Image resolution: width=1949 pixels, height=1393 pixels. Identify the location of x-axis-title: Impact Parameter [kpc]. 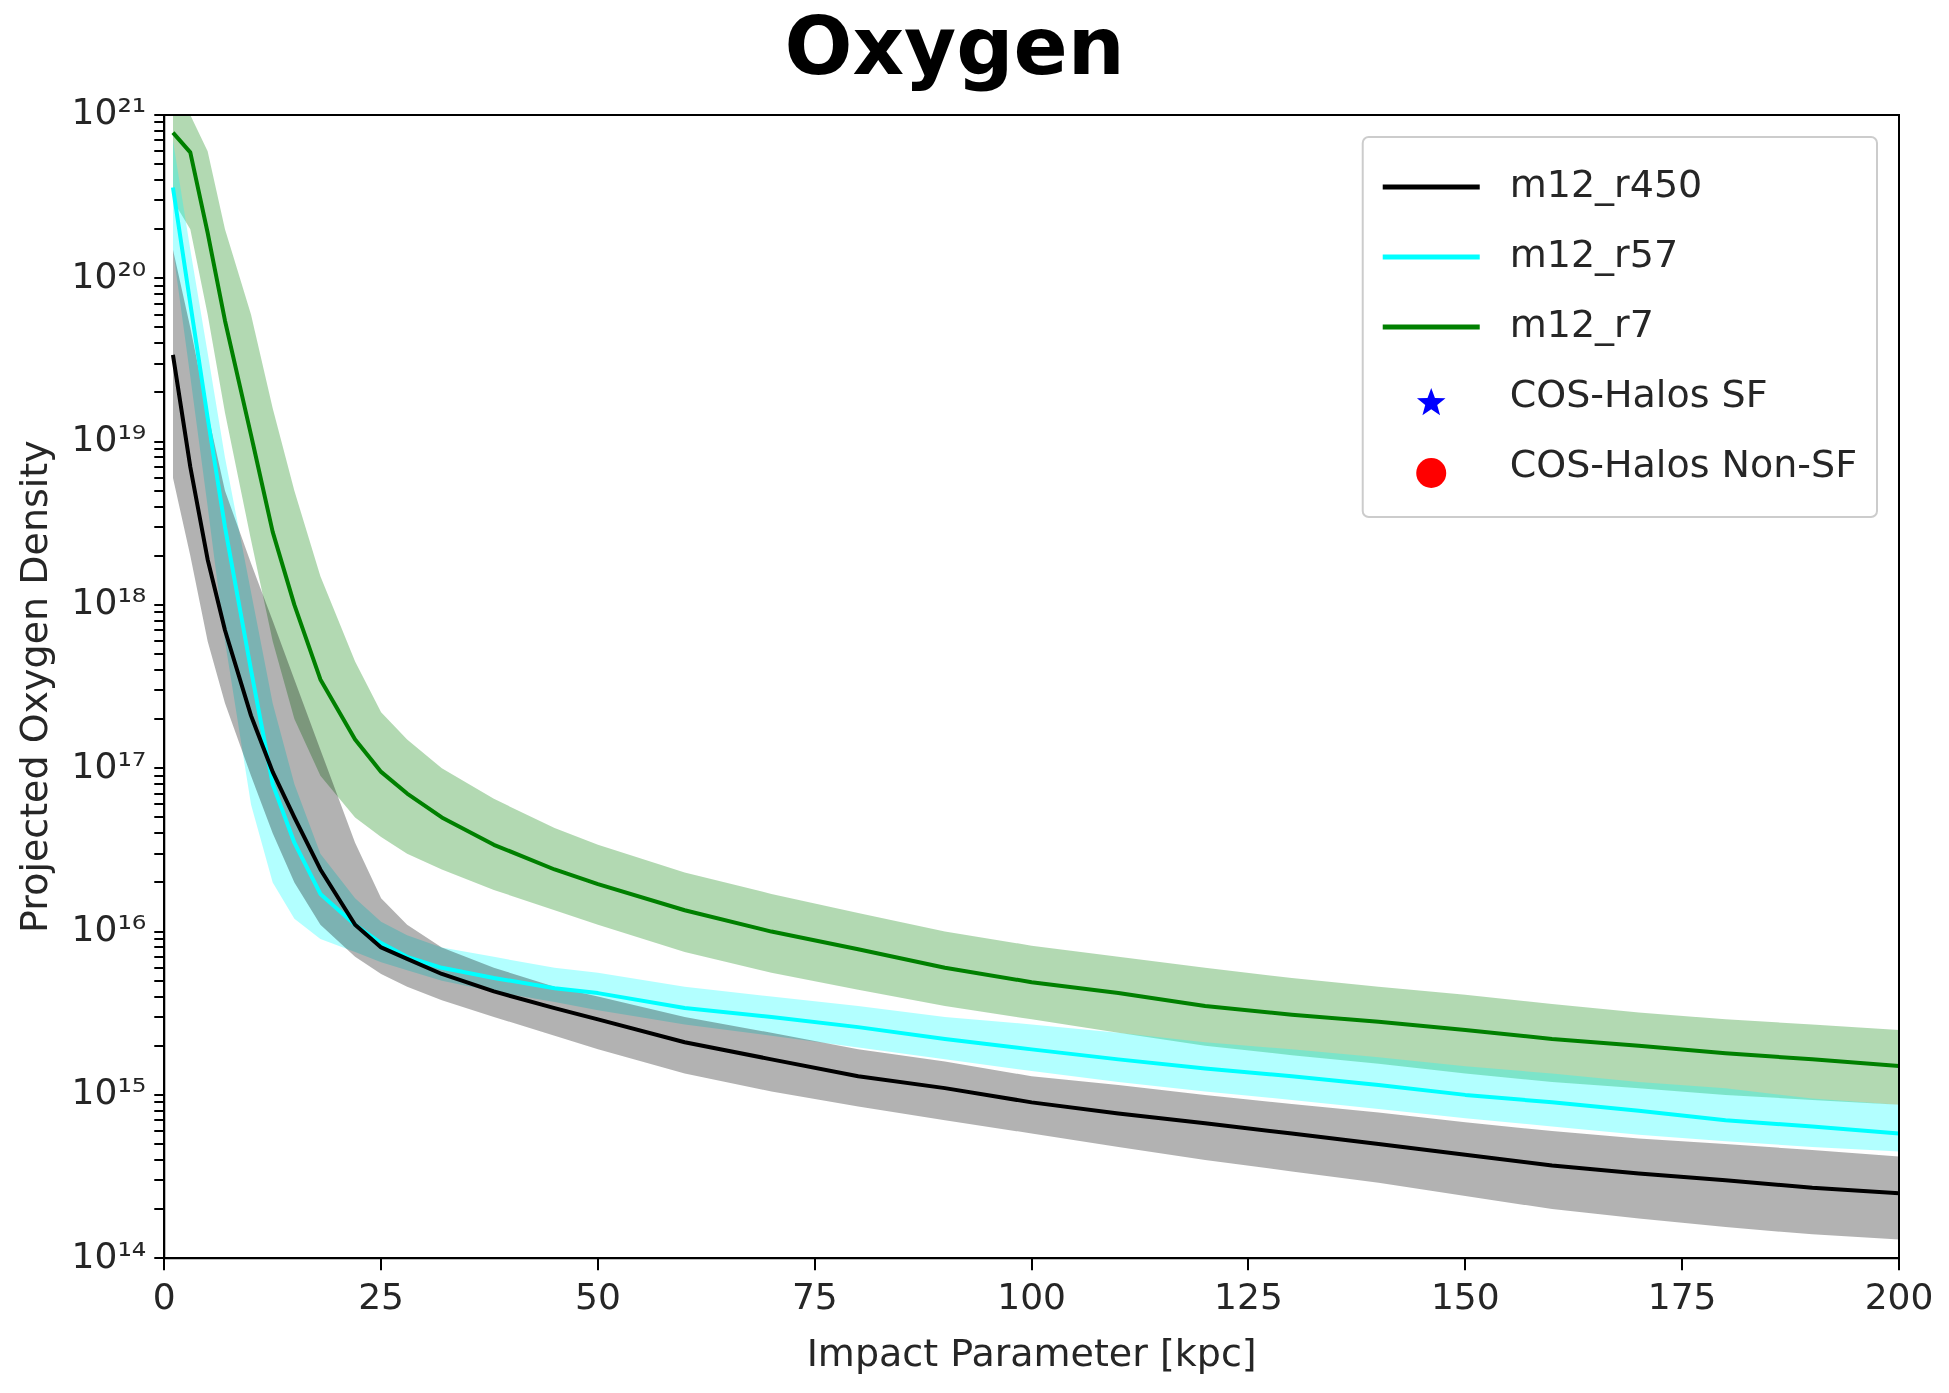
(1031, 1353).